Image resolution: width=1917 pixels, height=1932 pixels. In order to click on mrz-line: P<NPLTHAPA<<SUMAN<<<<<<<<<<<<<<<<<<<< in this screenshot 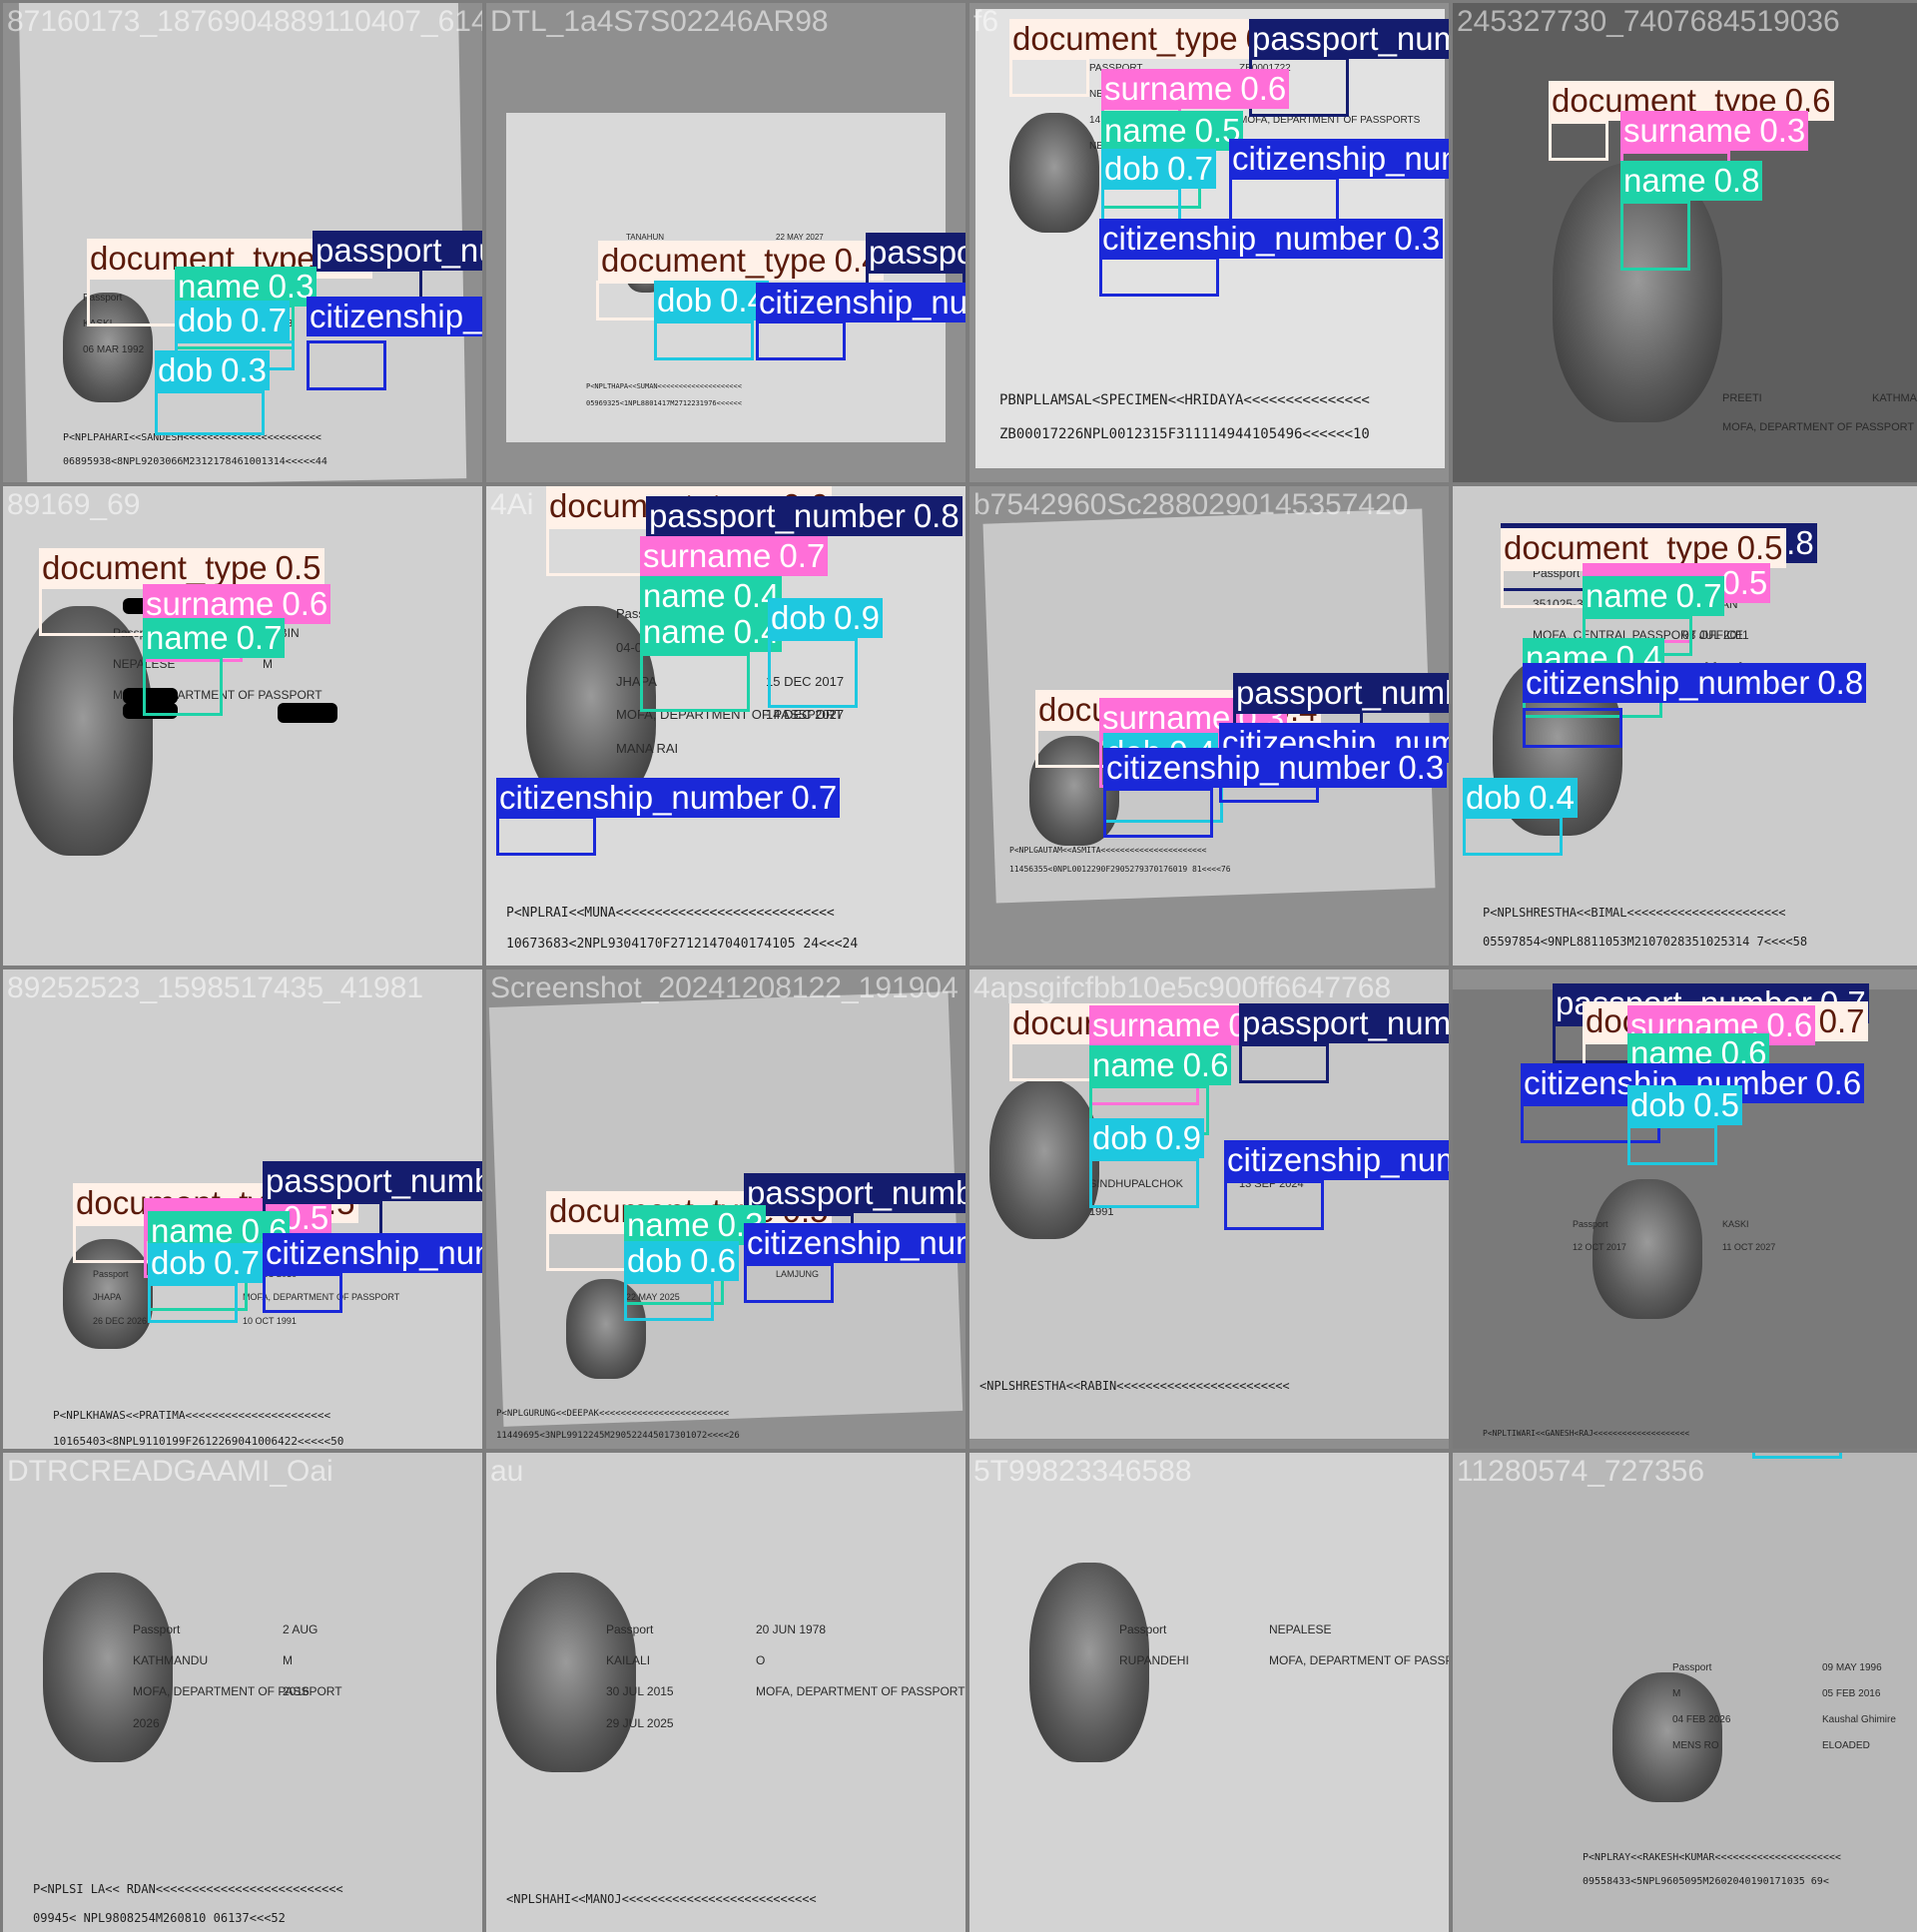, I will do `click(664, 386)`.